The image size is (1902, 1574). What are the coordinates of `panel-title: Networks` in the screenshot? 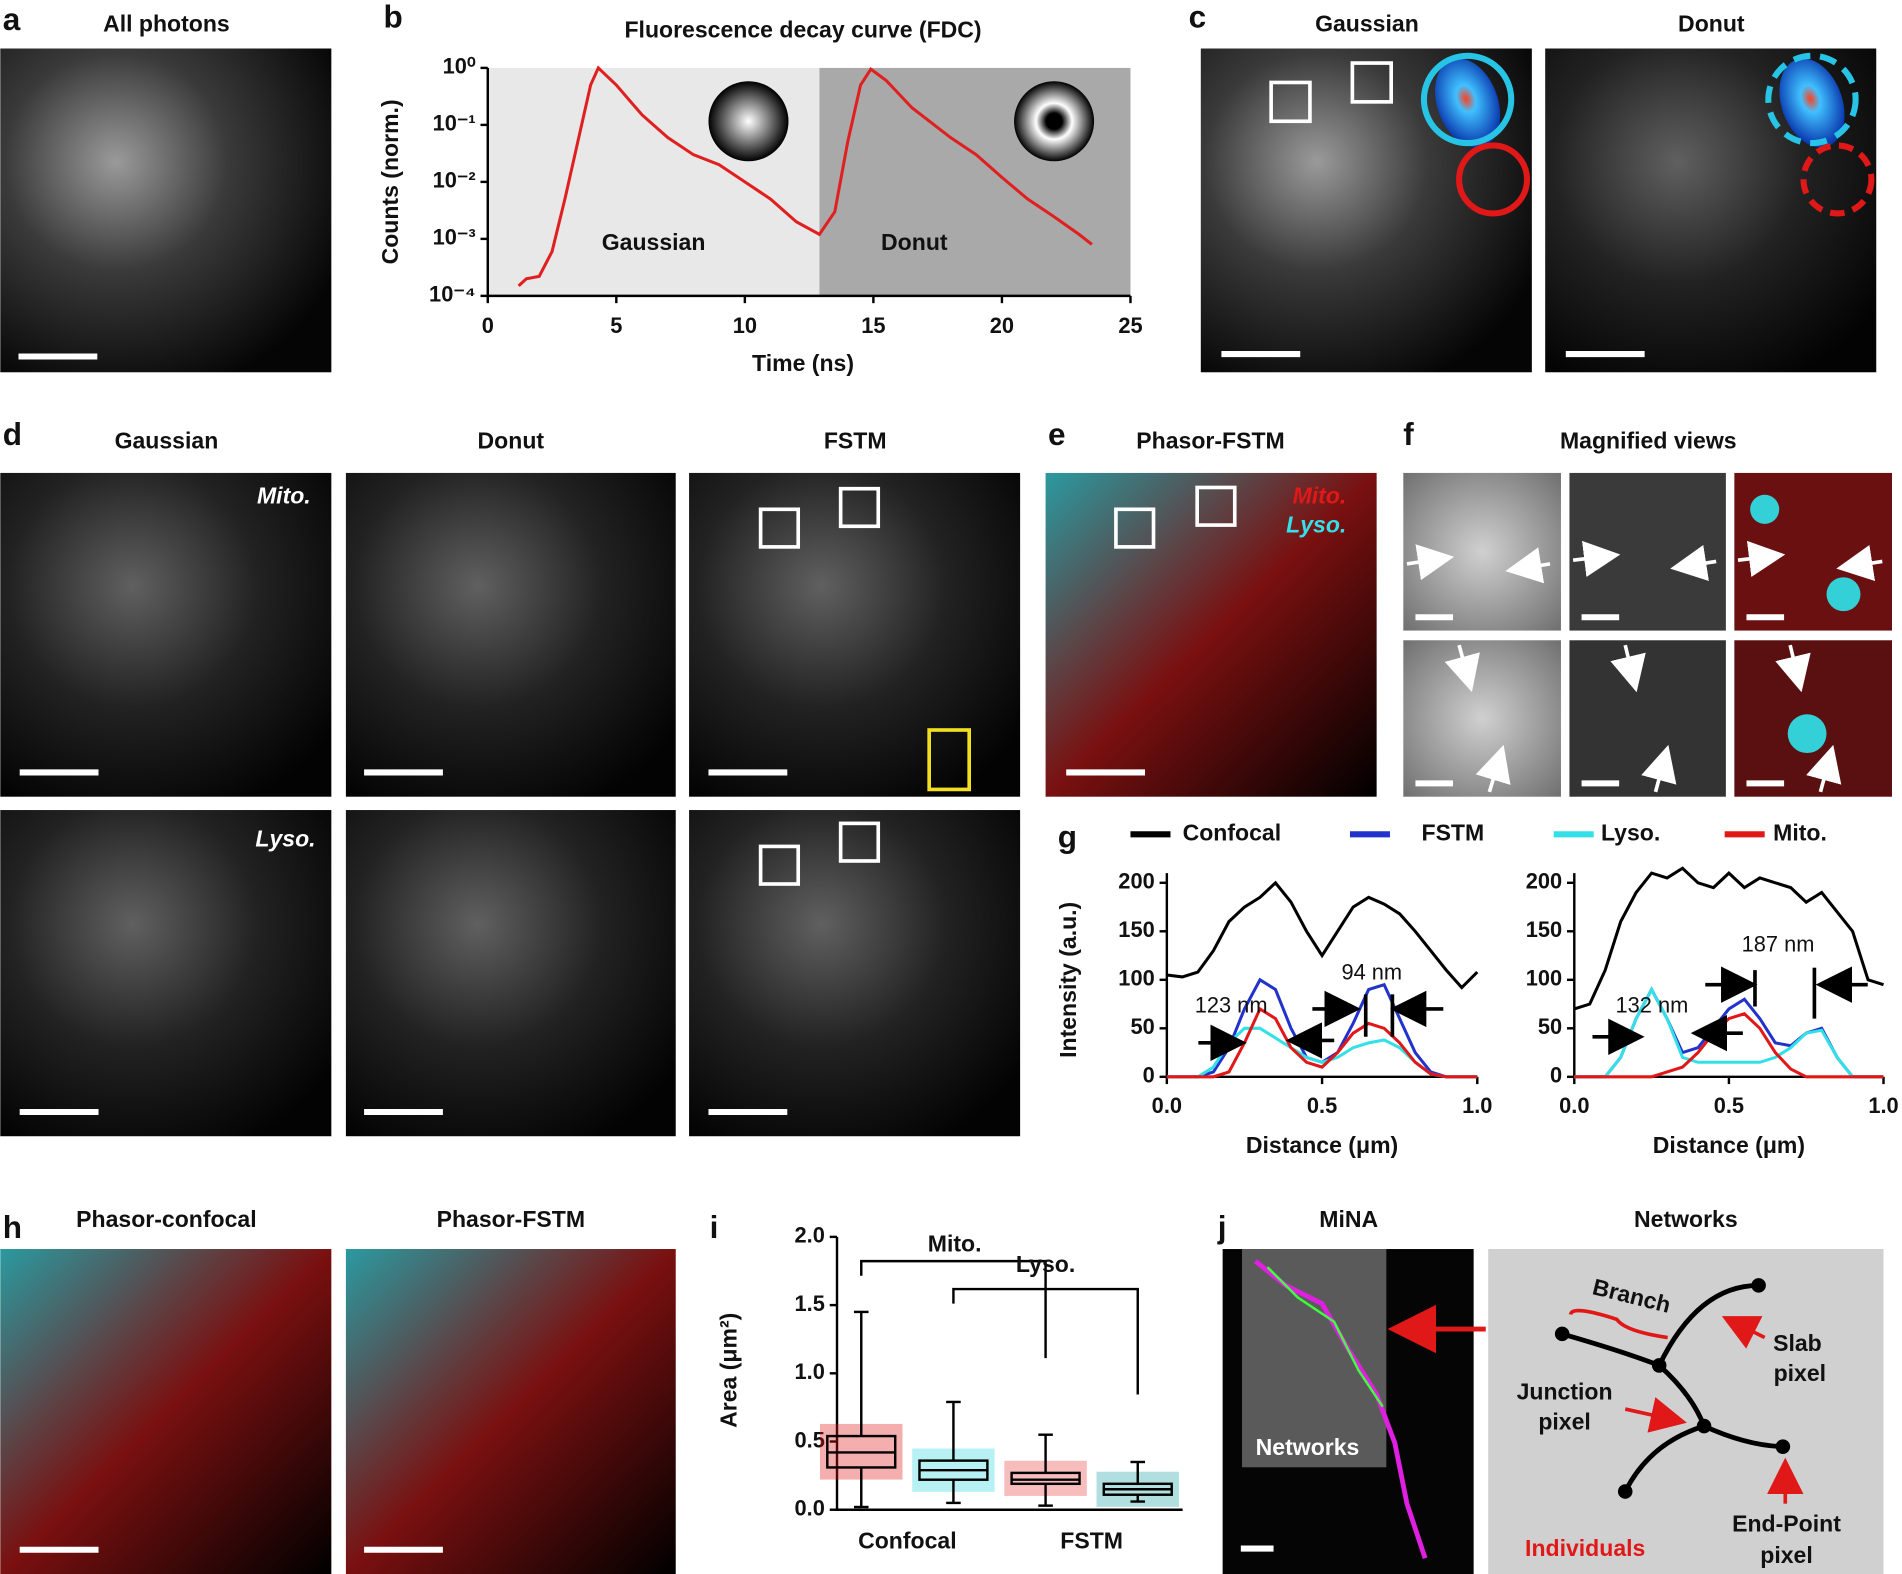 It's located at (1686, 1219).